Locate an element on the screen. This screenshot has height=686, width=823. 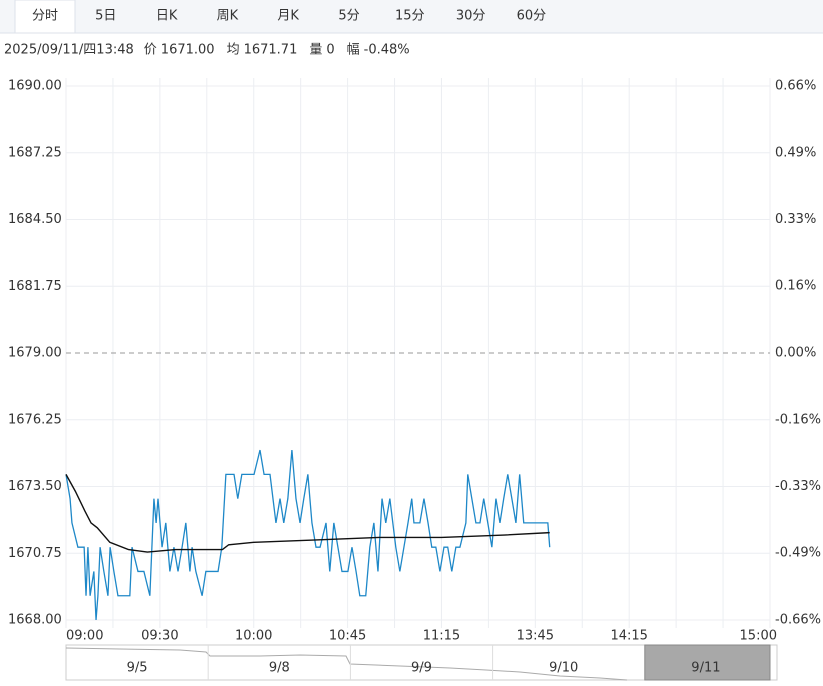
info-label: 均 is located at coordinates (233, 50).